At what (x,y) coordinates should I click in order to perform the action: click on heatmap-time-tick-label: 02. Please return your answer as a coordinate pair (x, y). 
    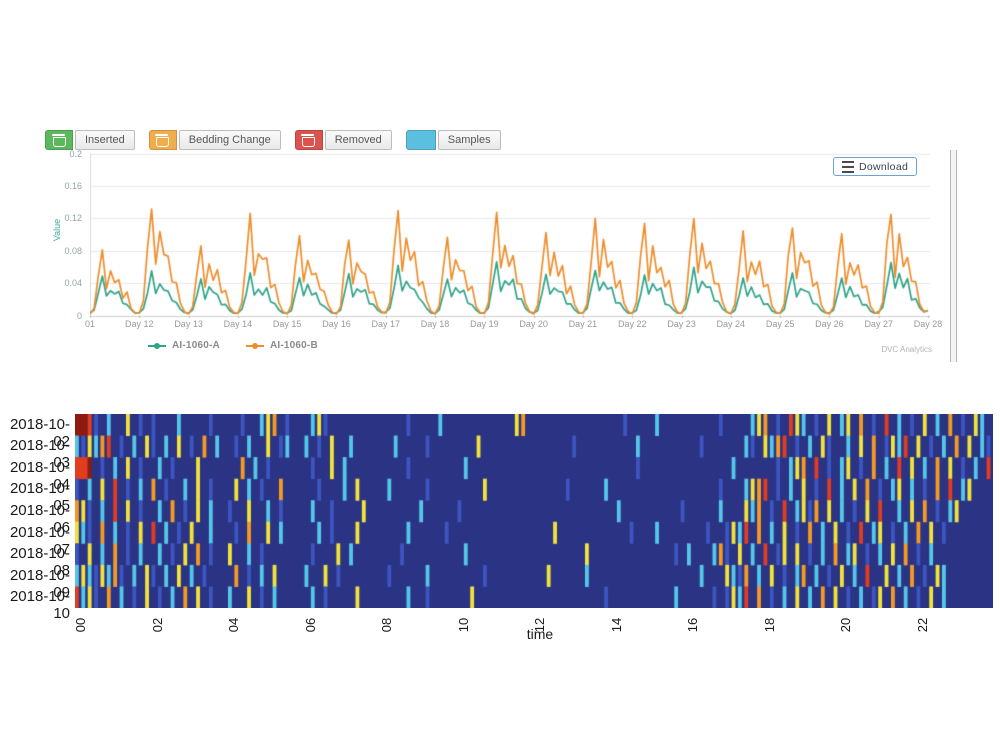
    Looking at the image, I should click on (157, 625).